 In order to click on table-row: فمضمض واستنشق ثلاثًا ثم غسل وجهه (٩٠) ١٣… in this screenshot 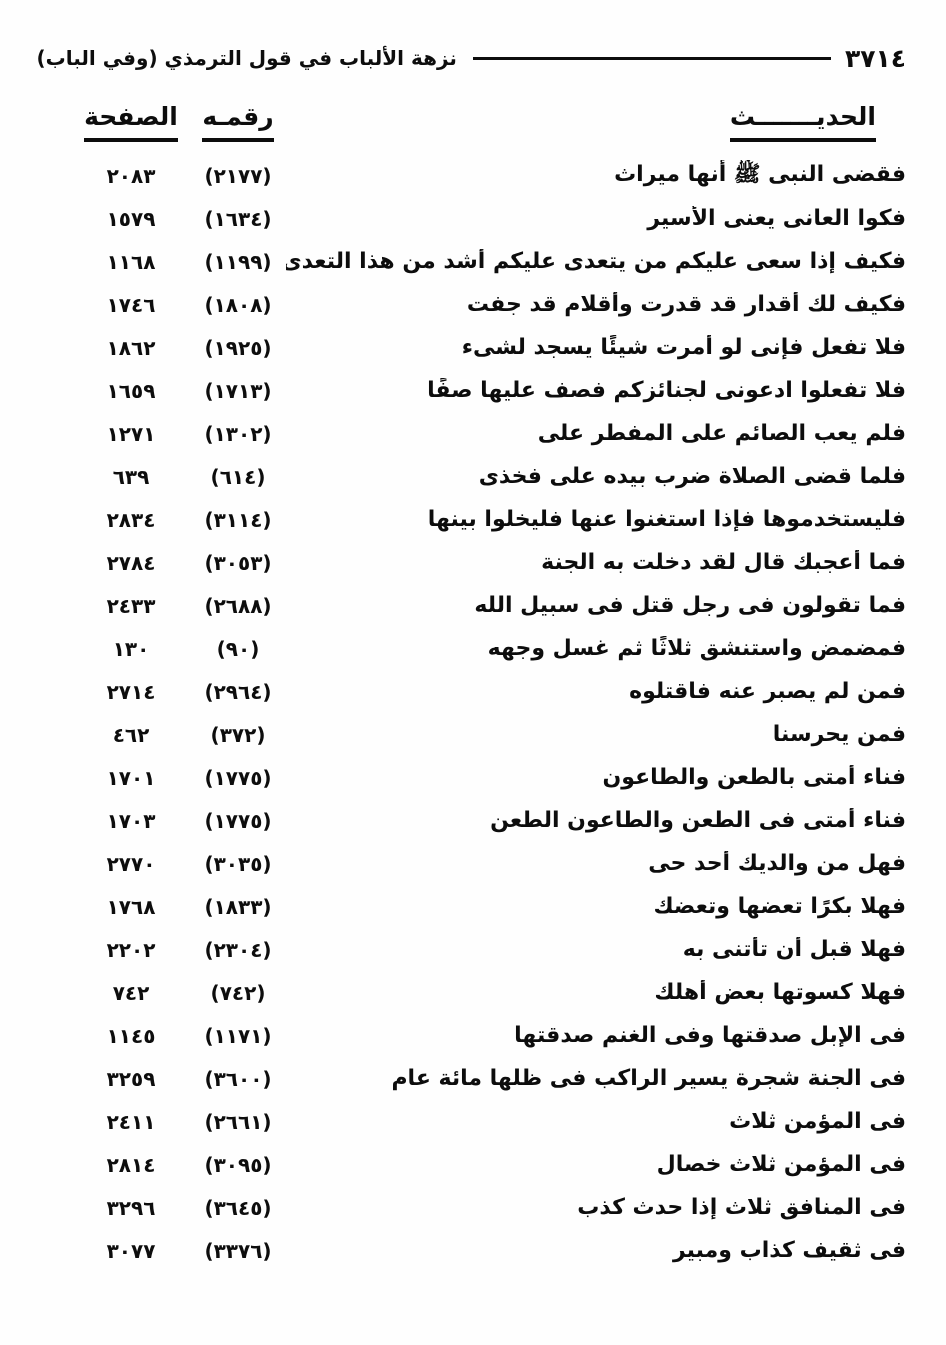, I will do `click(489, 648)`.